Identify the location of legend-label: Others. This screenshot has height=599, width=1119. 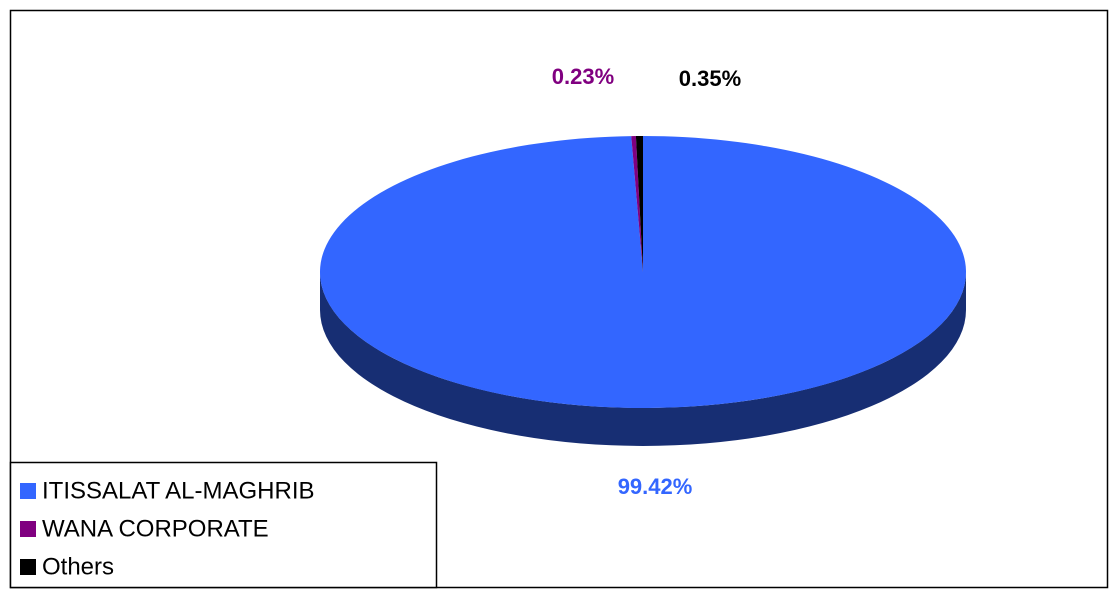
(78, 566).